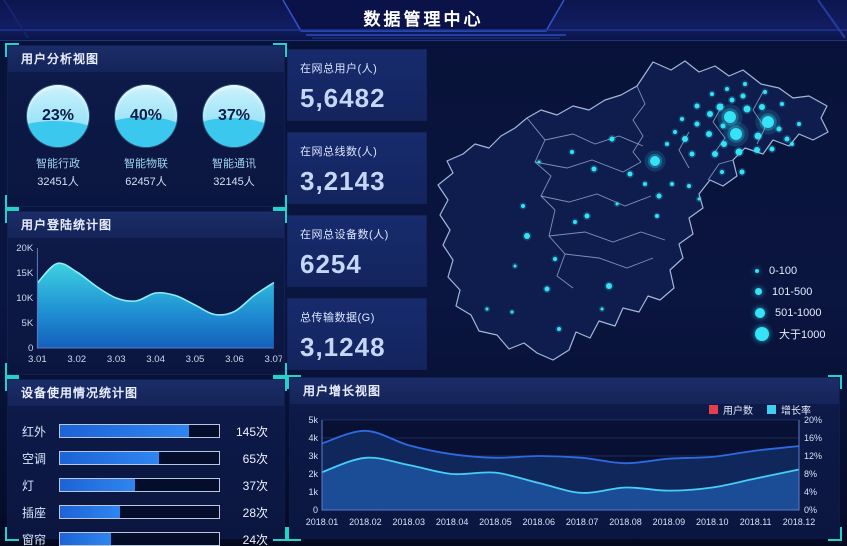 The image size is (847, 546). I want to click on device-bar-row: 灯 37次, so click(145, 485).